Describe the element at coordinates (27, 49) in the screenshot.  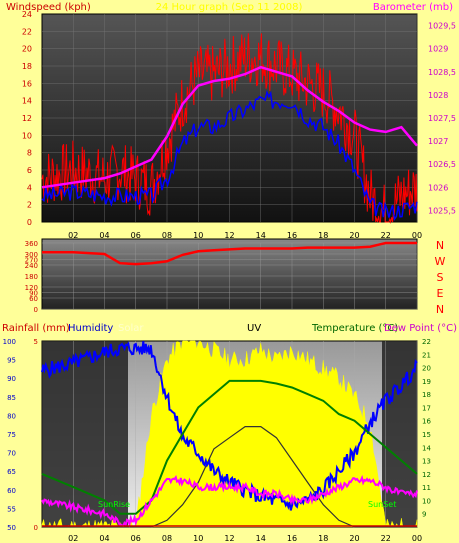
I see `wind-y-tick: 20` at that location.